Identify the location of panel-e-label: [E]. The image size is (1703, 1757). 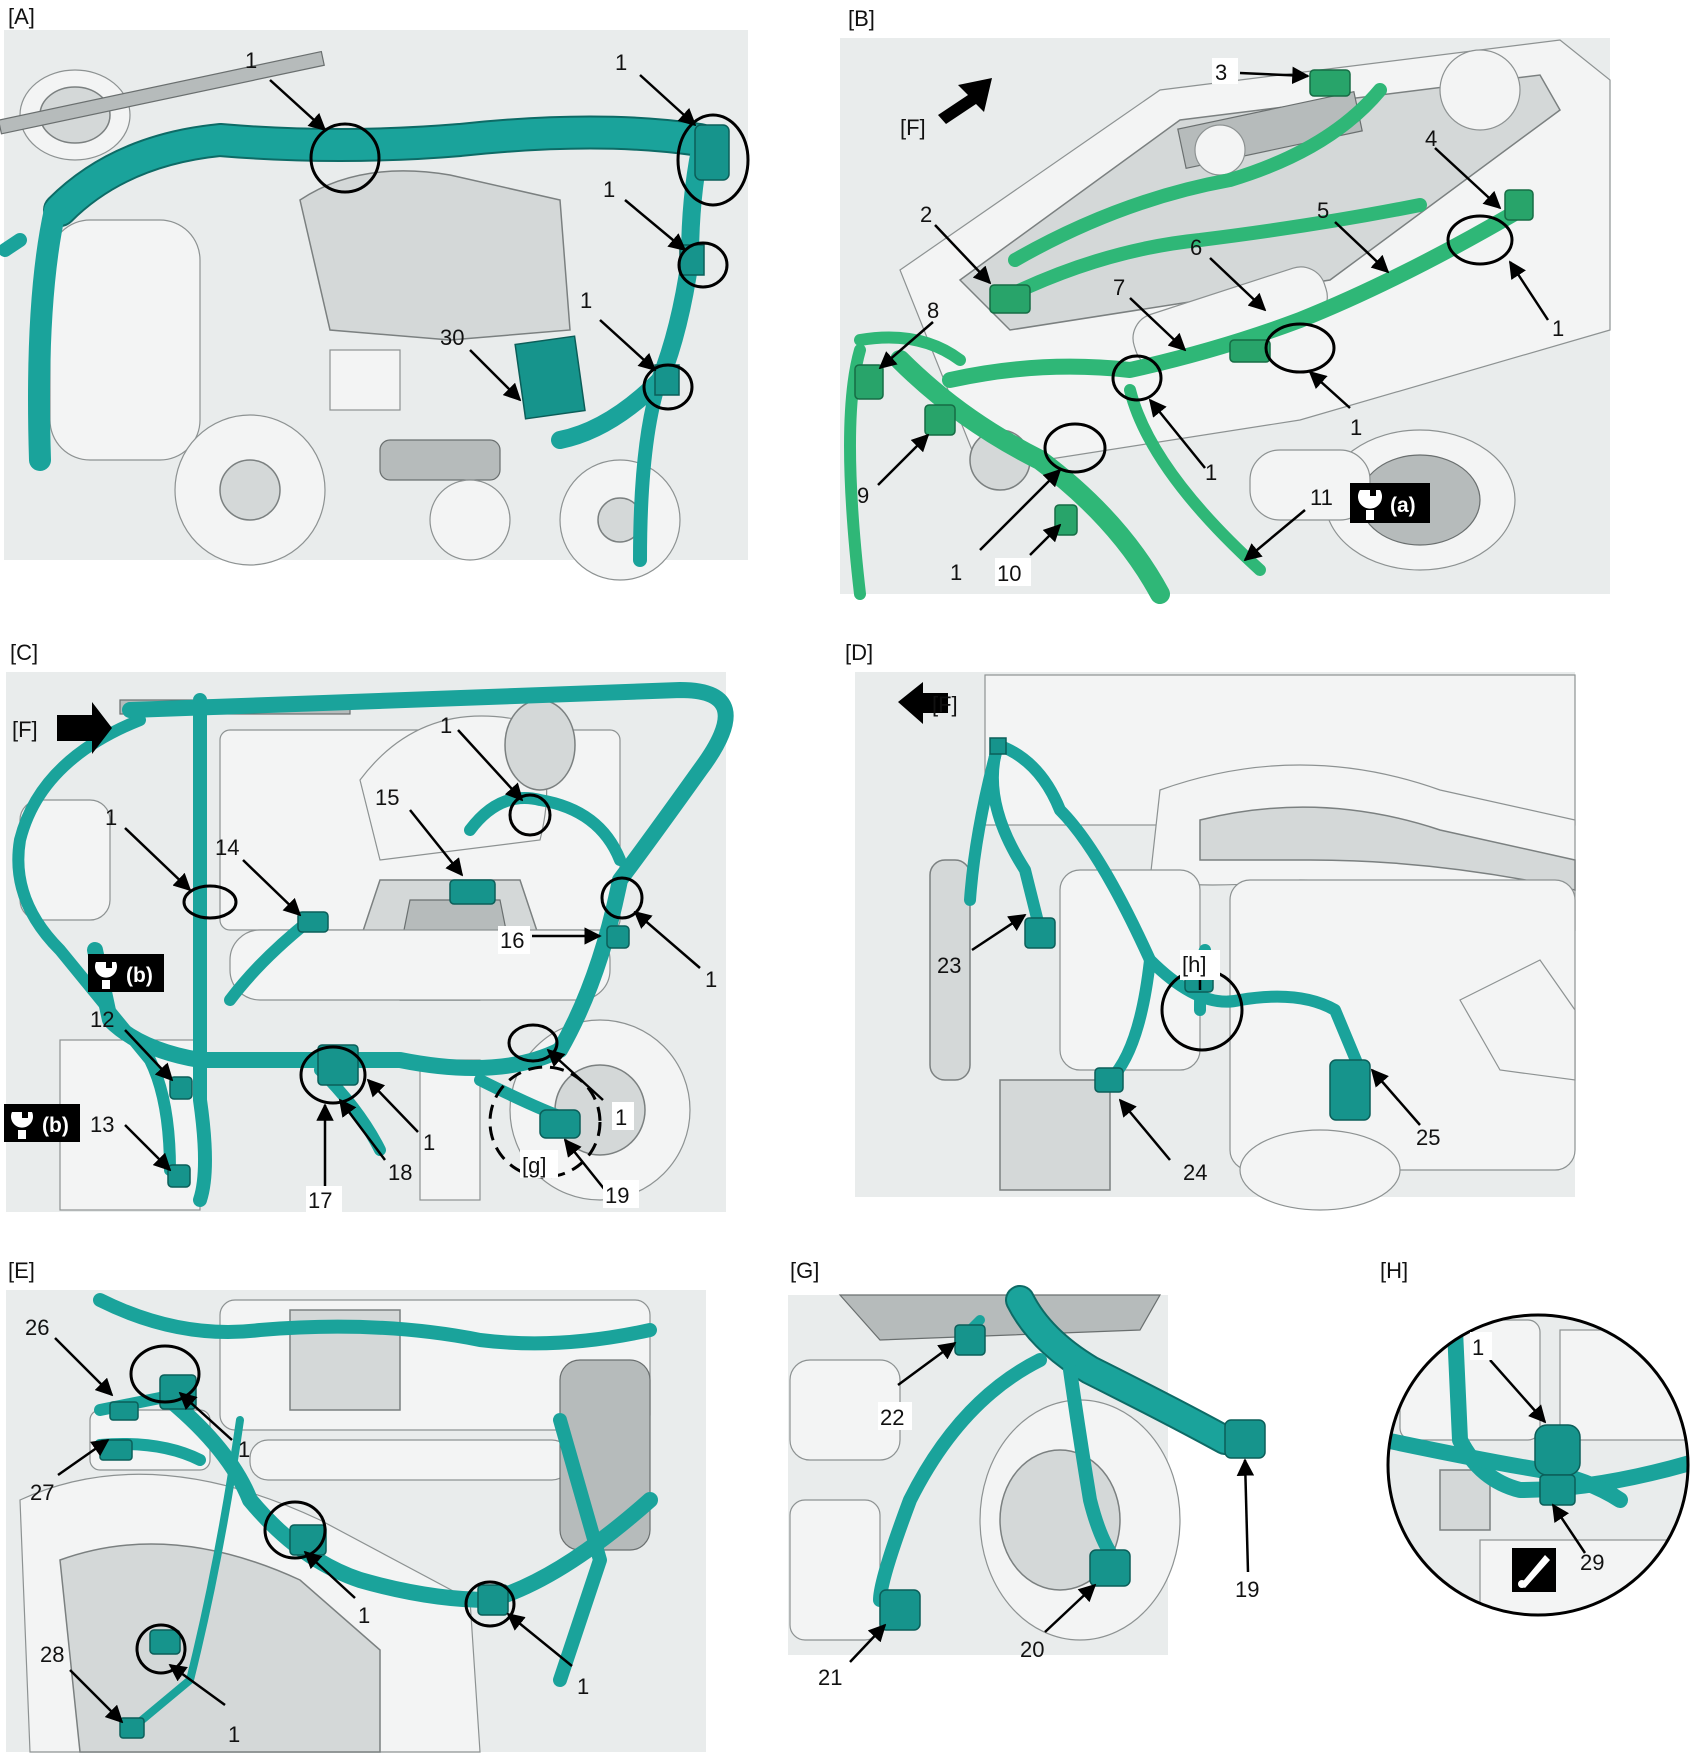
(21, 1270).